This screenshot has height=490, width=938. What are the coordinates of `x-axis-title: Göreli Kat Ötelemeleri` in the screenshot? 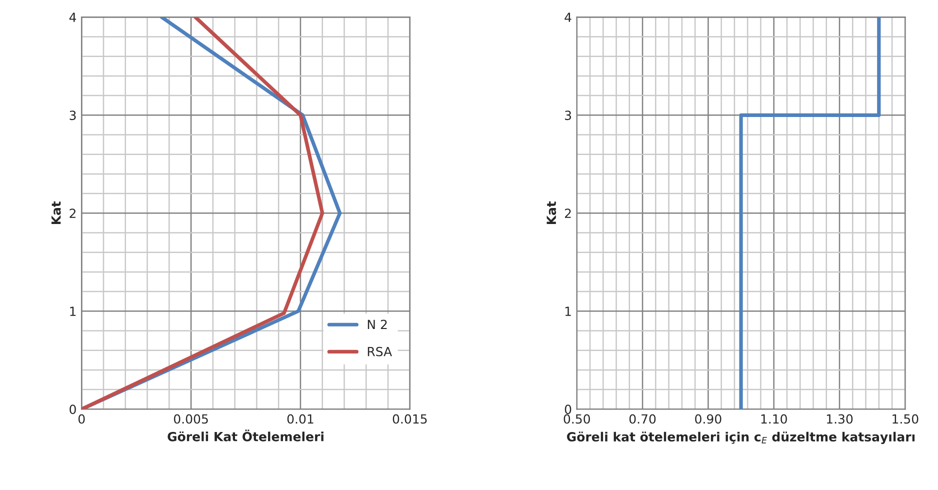 It's located at (246, 436).